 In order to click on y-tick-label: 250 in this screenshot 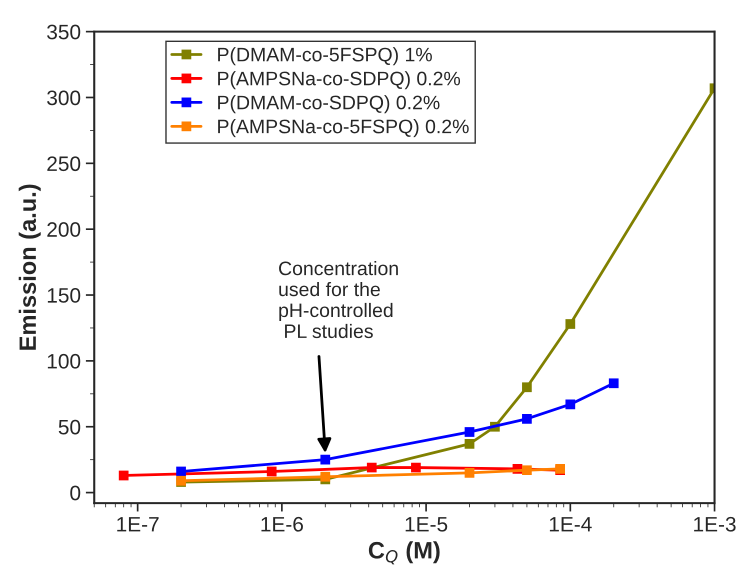, I will do `click(63, 164)`.